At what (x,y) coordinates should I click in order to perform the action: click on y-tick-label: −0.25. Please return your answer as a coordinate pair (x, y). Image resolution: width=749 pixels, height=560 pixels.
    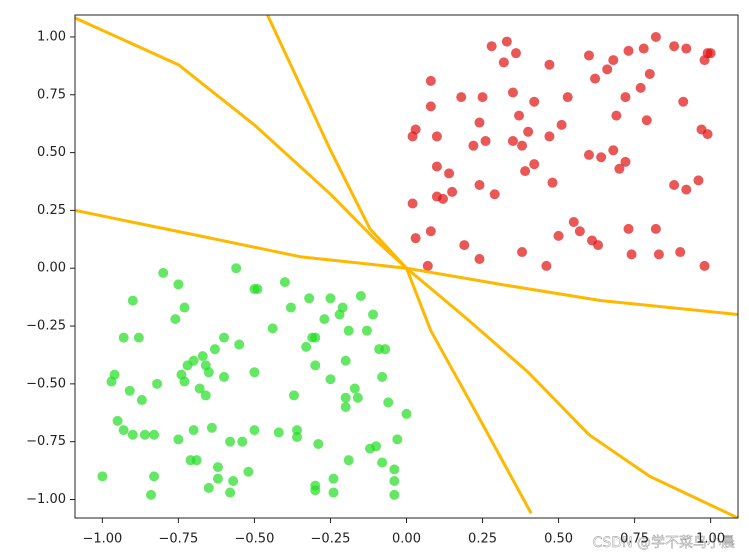
    Looking at the image, I should click on (46, 326).